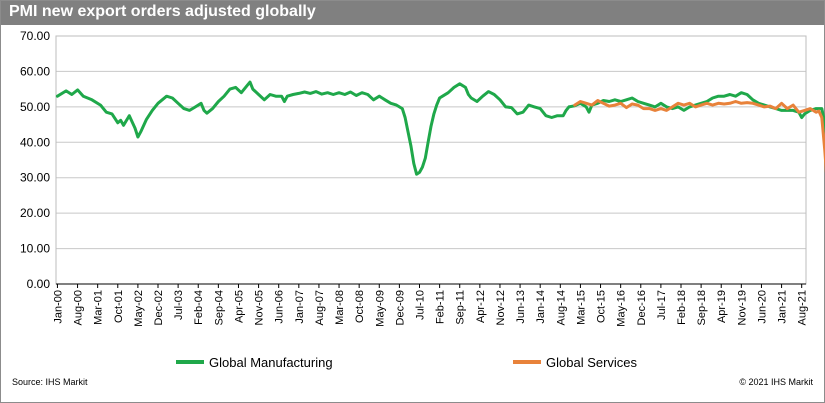 The width and height of the screenshot is (825, 403). What do you see at coordinates (581, 307) in the screenshot?
I see `x-tick-label: Mar-15` at bounding box center [581, 307].